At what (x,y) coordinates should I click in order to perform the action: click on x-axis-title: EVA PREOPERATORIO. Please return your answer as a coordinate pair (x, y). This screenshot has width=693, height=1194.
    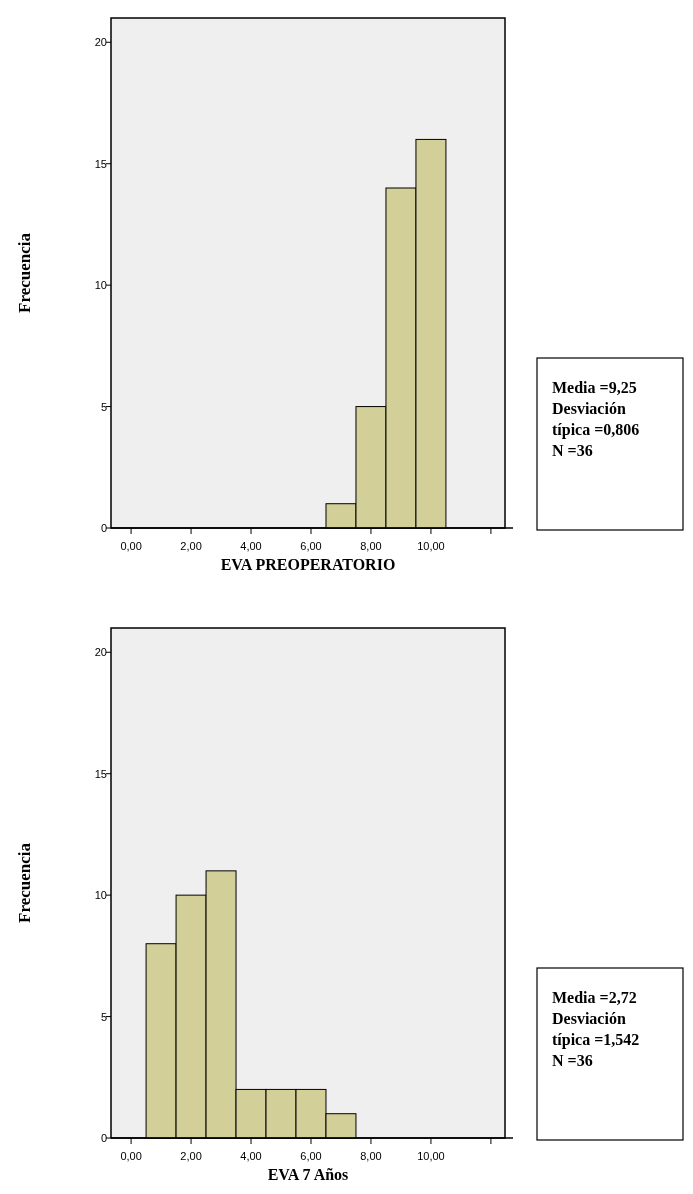
    Looking at the image, I should click on (308, 564).